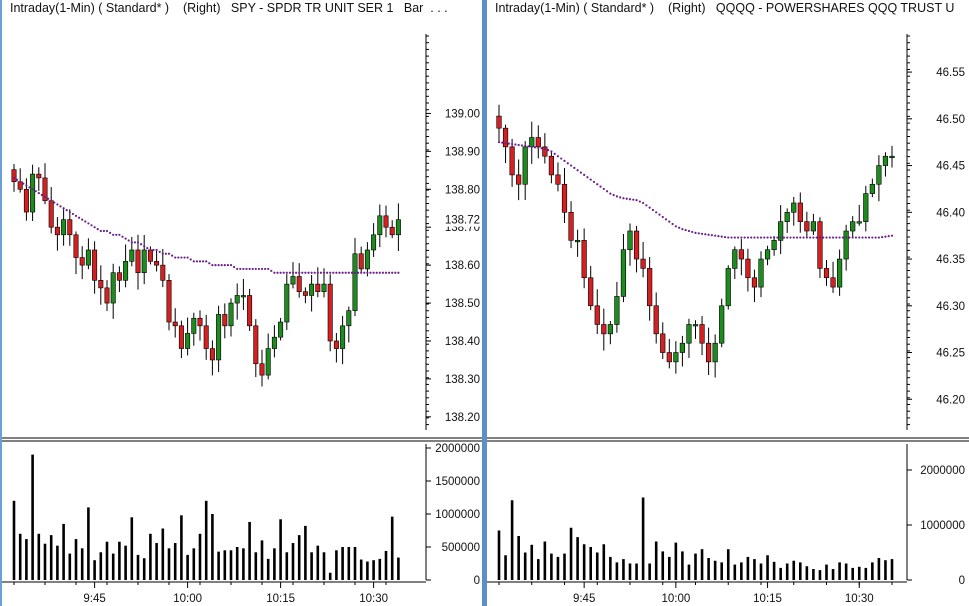  Describe the element at coordinates (462, 304) in the screenshot. I see `price-tick-label: 138.50` at that location.